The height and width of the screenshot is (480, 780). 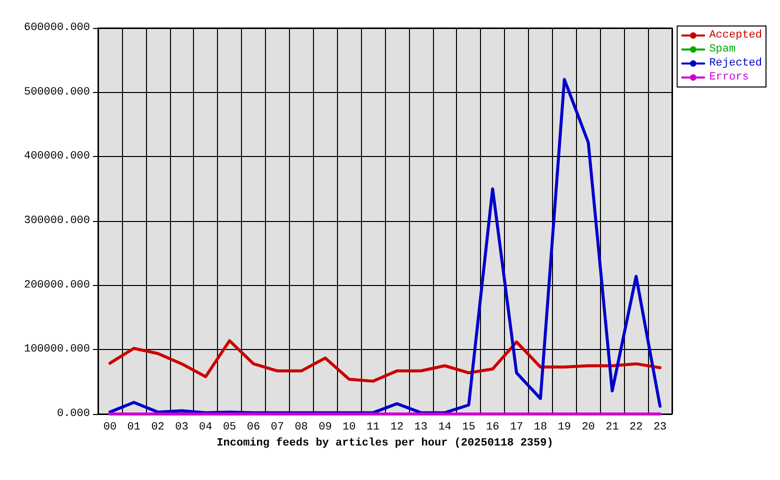 I want to click on x-tick-label: 05, so click(x=229, y=428).